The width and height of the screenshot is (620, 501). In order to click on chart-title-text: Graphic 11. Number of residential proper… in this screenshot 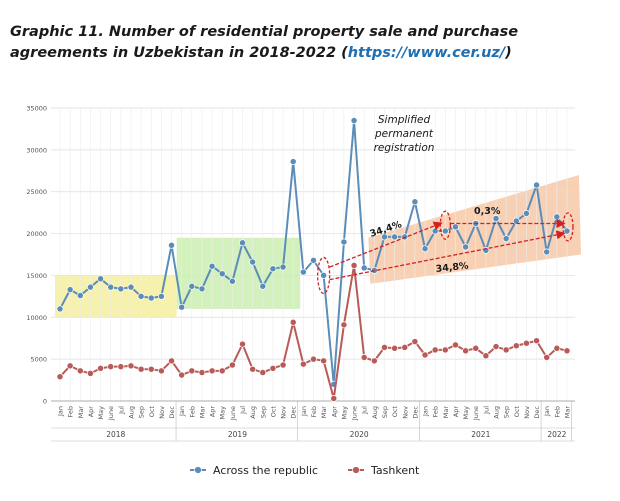, I will do `click(264, 42)`.